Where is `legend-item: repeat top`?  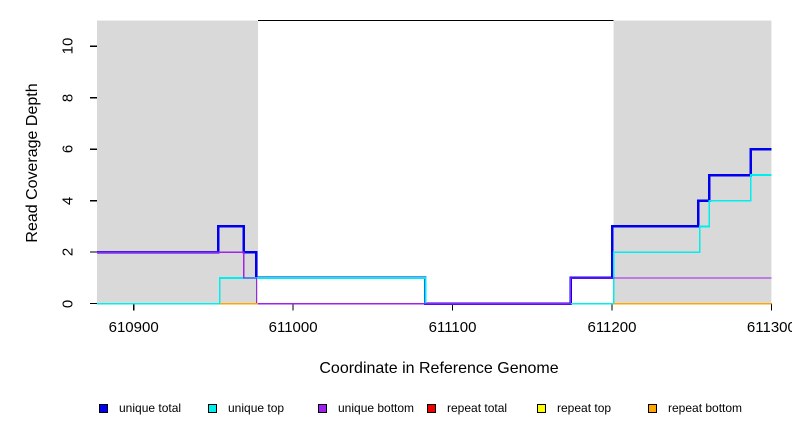 legend-item: repeat top is located at coordinates (574, 408).